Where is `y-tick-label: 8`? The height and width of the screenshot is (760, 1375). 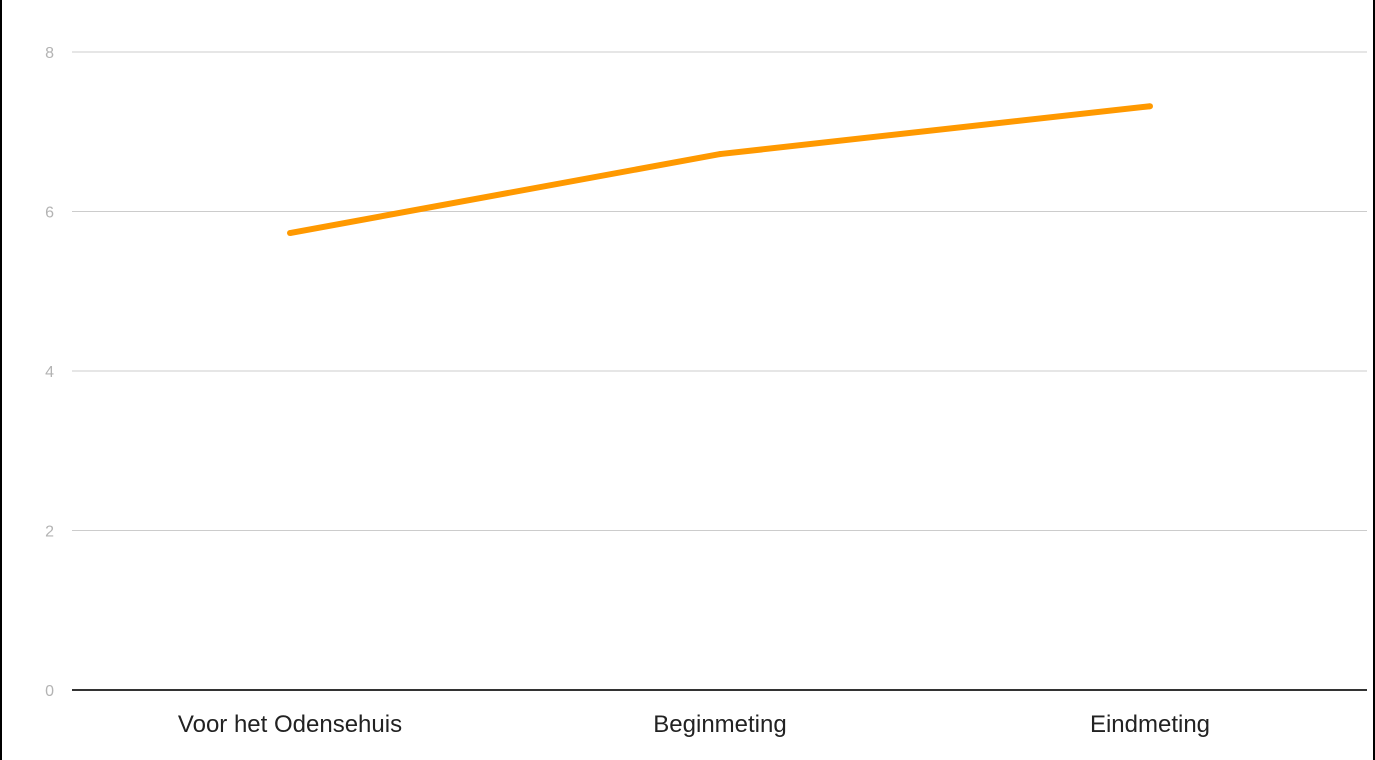 y-tick-label: 8 is located at coordinates (49, 53).